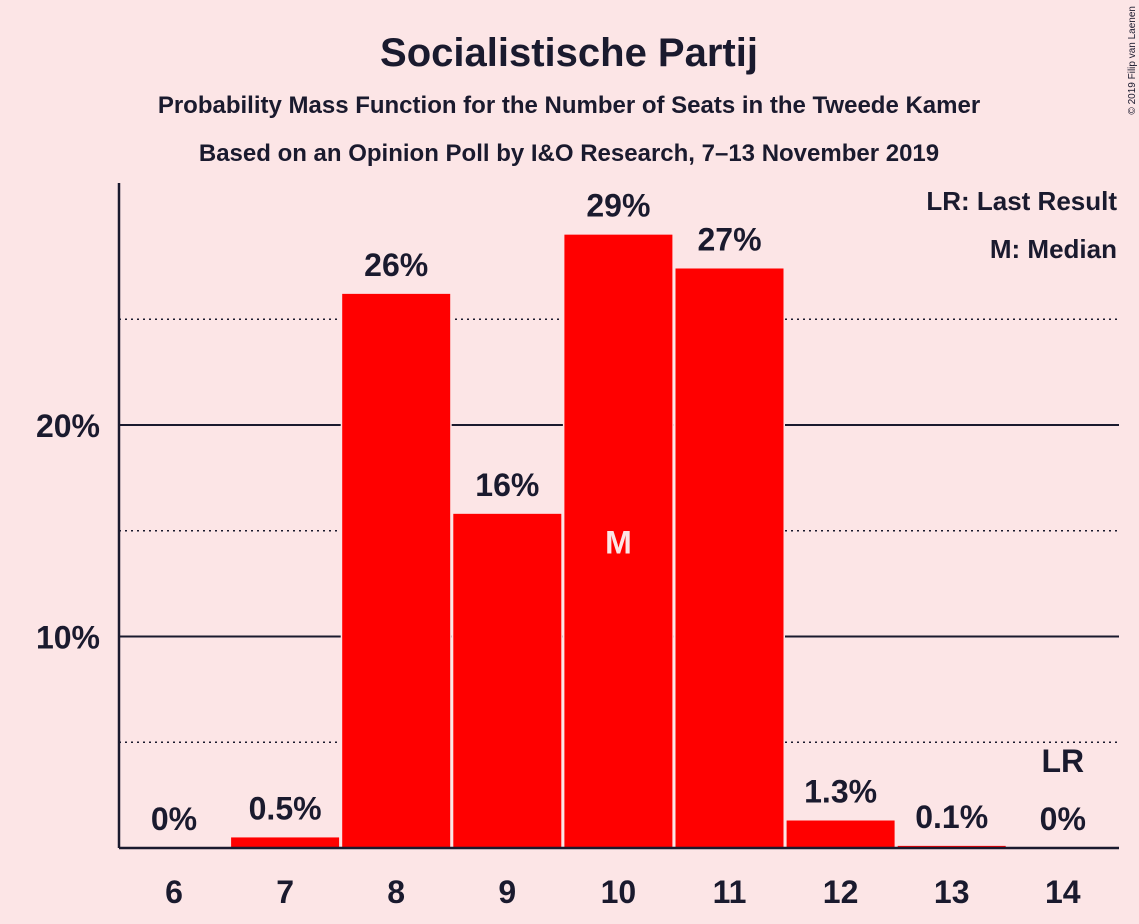 The image size is (1139, 924). What do you see at coordinates (1132, 60) in the screenshot?
I see `copyright-text: © 2019 Filip van Laenen` at bounding box center [1132, 60].